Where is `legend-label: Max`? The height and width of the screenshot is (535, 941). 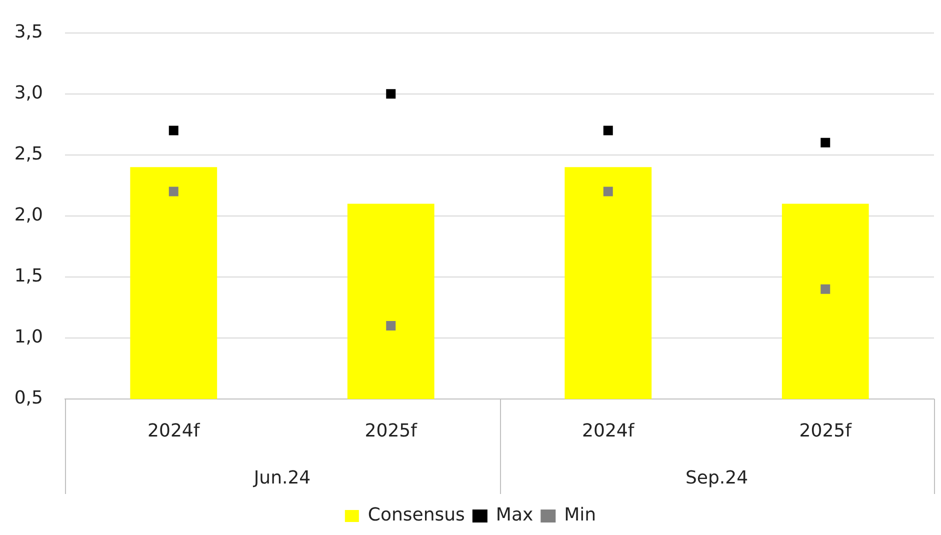 legend-label: Max is located at coordinates (515, 515).